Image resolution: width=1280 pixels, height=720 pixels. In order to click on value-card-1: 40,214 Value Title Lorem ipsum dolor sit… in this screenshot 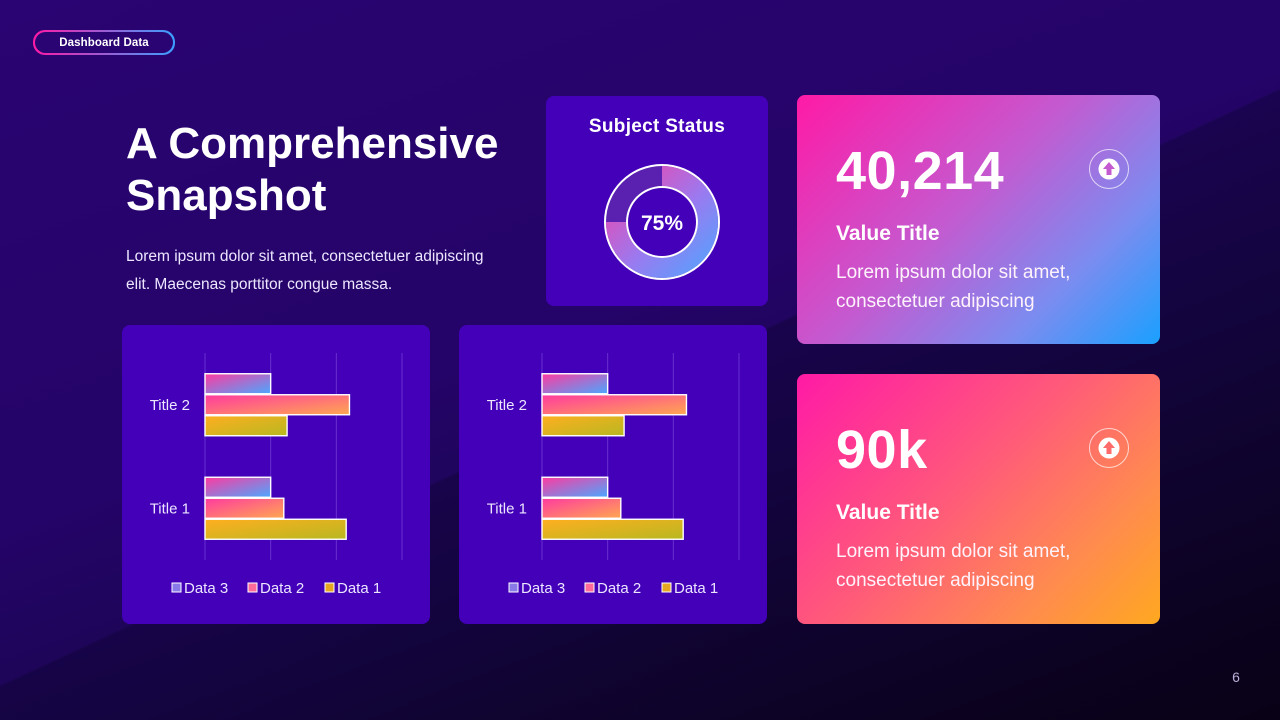, I will do `click(978, 219)`.